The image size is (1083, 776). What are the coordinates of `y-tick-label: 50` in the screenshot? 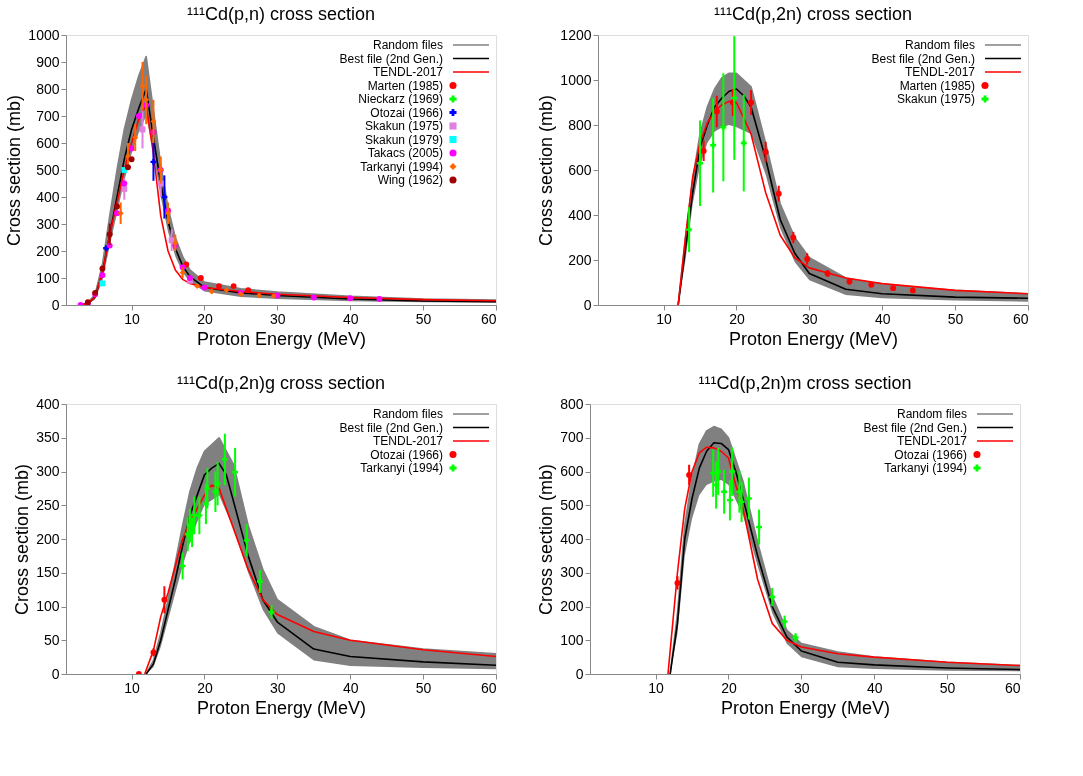 It's located at (51, 639).